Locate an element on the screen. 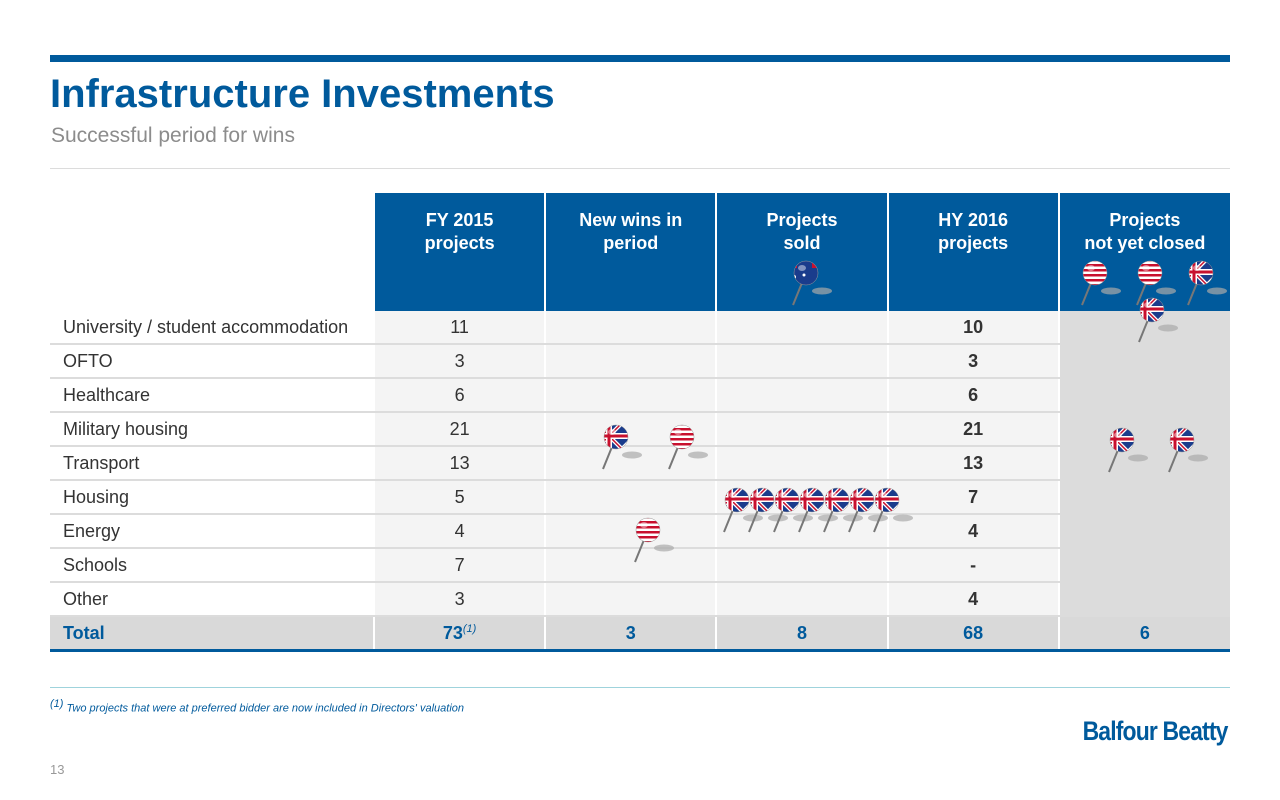 Image resolution: width=1280 pixels, height=800 pixels. header-sold: Projects sold is located at coordinates (801, 252).